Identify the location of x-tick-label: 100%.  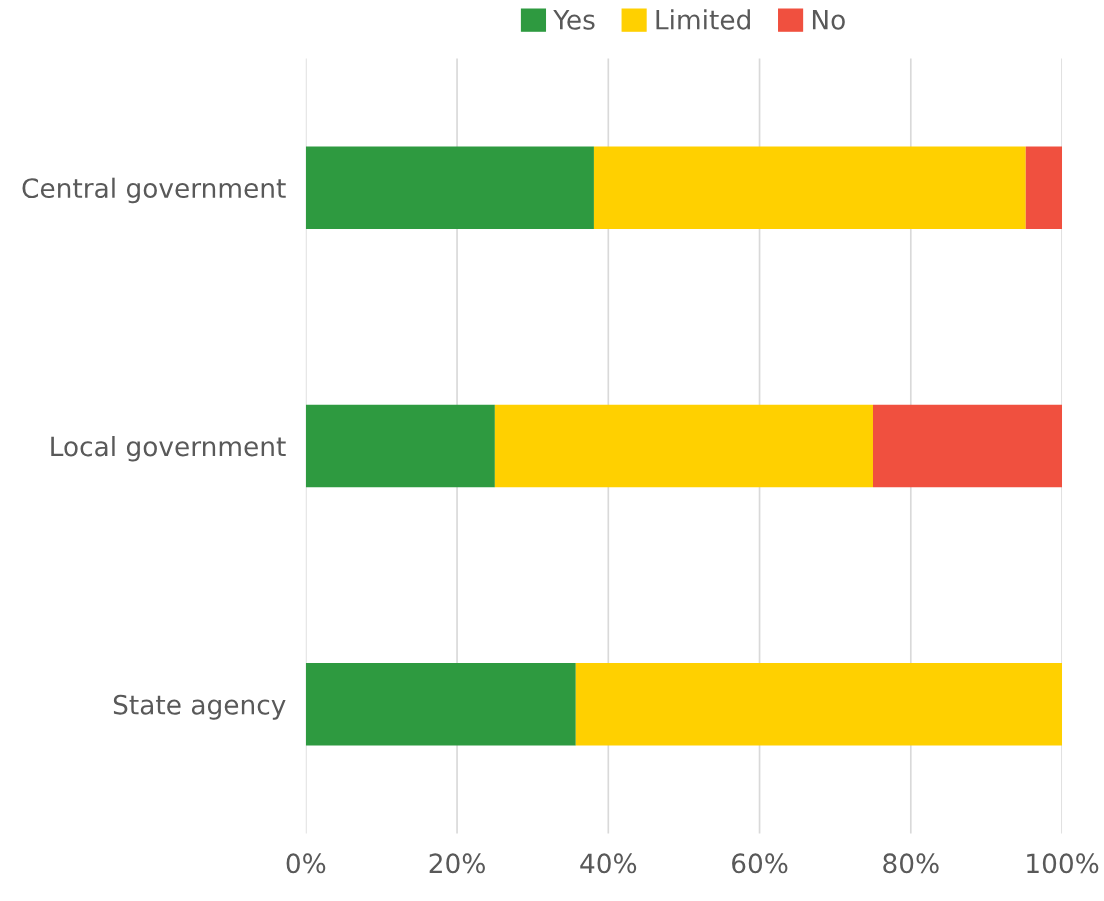
(1063, 863).